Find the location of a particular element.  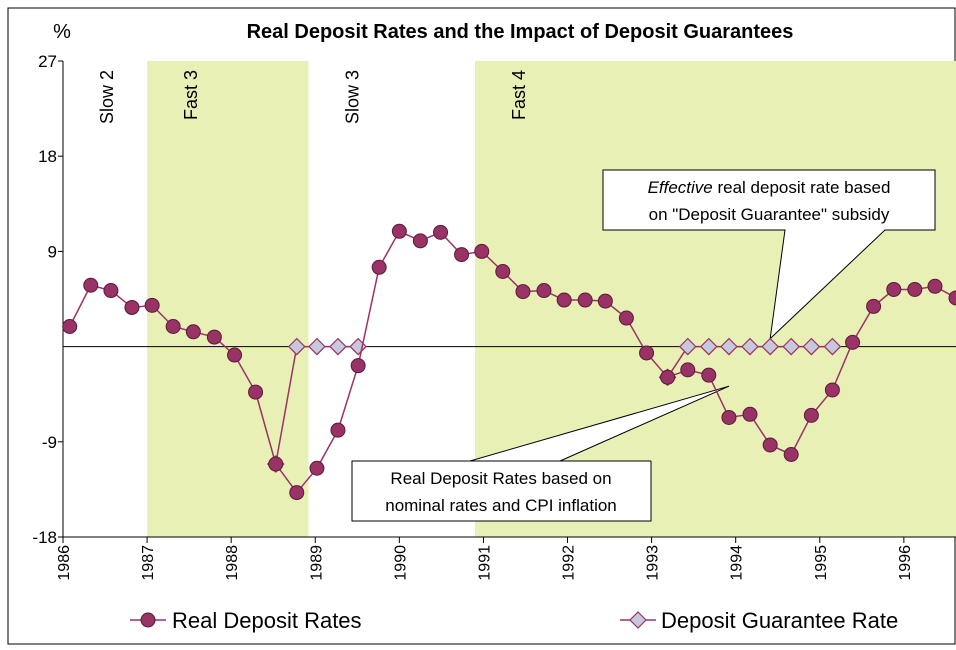

callout-italic: Effective is located at coordinates (680, 187).